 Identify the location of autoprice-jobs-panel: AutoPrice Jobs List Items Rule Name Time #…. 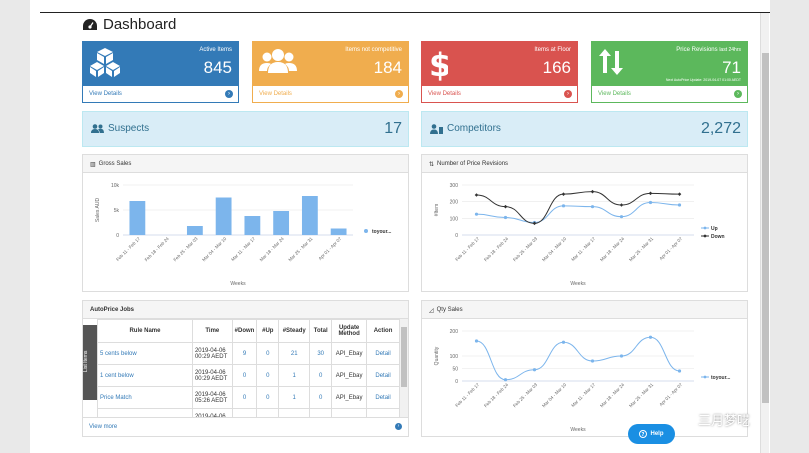
(245, 368).